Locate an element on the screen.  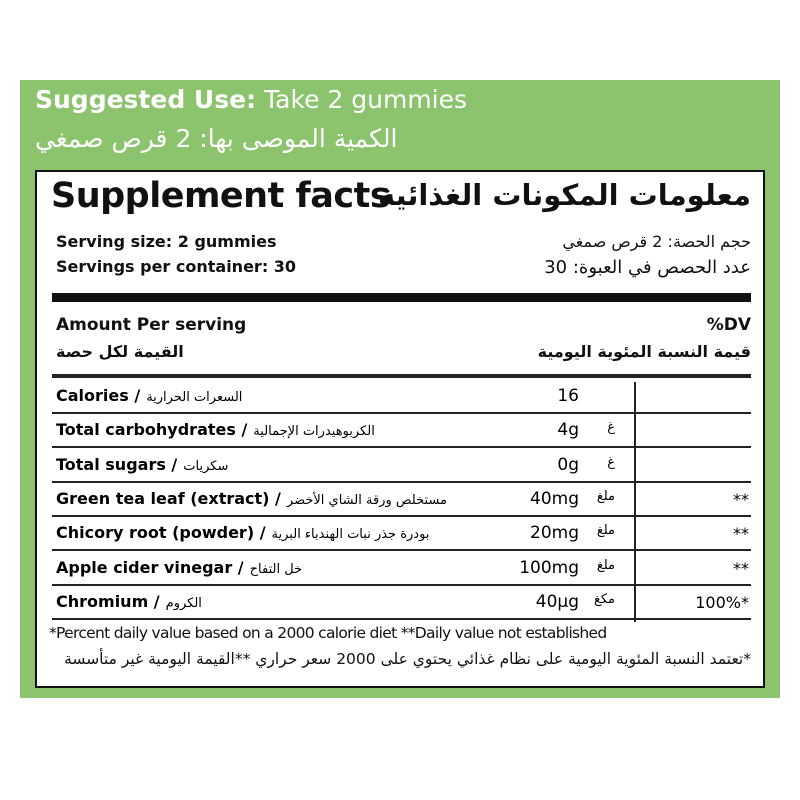
nutrient-name-en: Calories / is located at coordinates (98, 395).